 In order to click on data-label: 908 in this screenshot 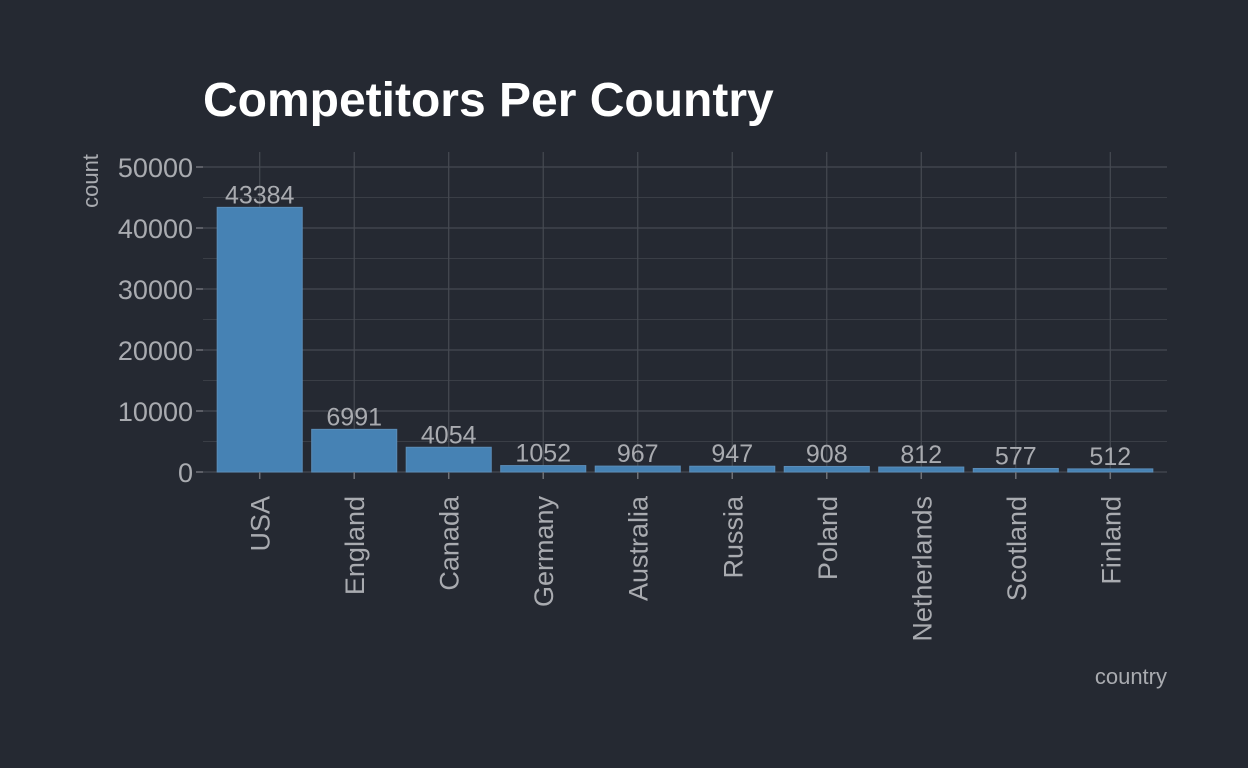, I will do `click(827, 454)`.